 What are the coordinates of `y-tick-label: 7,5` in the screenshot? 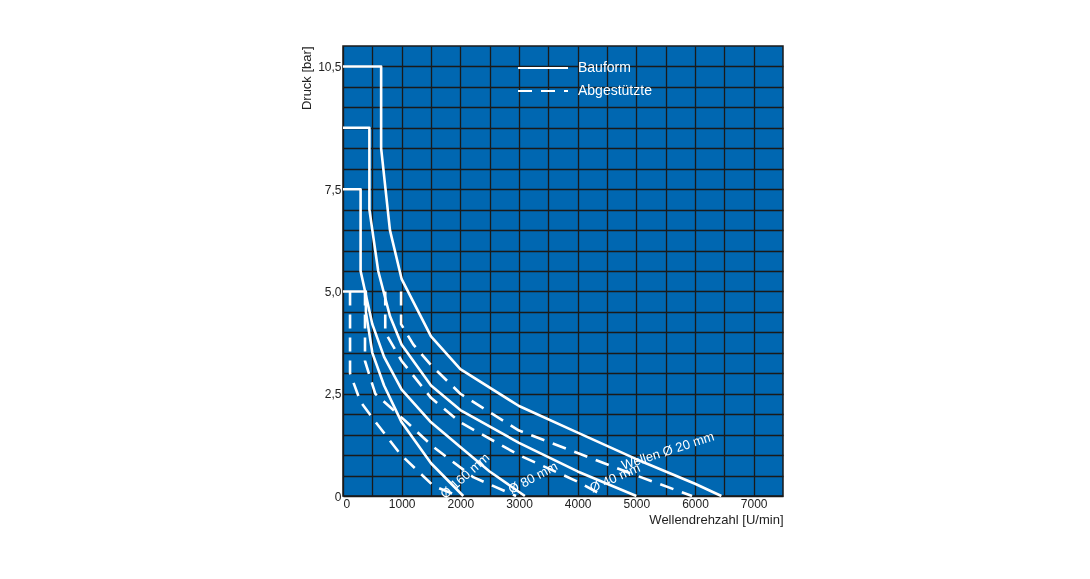 It's located at (333, 189).